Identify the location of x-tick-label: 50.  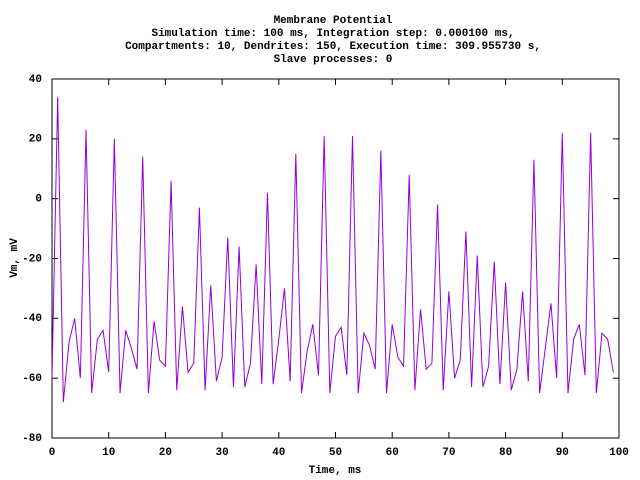
(335, 453).